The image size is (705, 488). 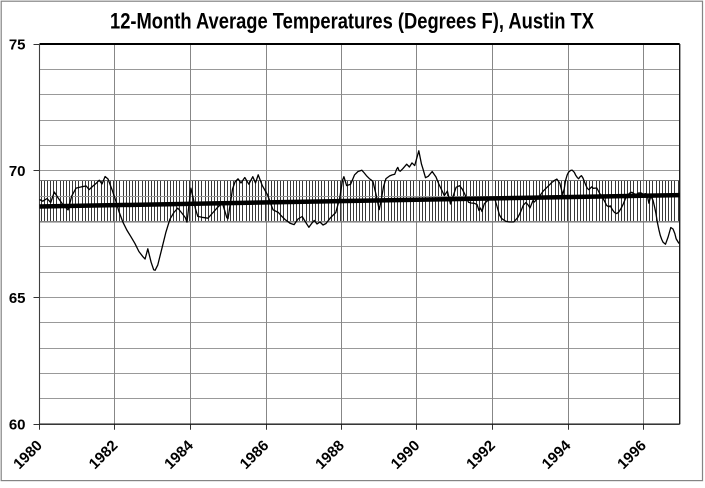 I want to click on svg-text: 60, so click(x=17, y=425).